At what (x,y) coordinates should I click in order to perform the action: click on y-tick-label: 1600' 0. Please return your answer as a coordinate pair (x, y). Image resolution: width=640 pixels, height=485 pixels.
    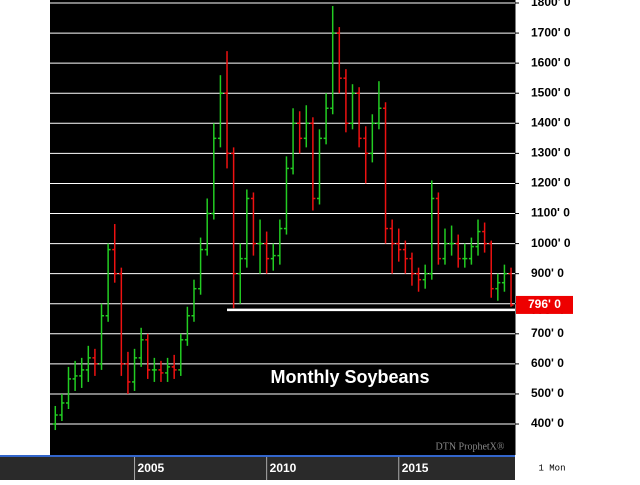
    Looking at the image, I should click on (551, 62).